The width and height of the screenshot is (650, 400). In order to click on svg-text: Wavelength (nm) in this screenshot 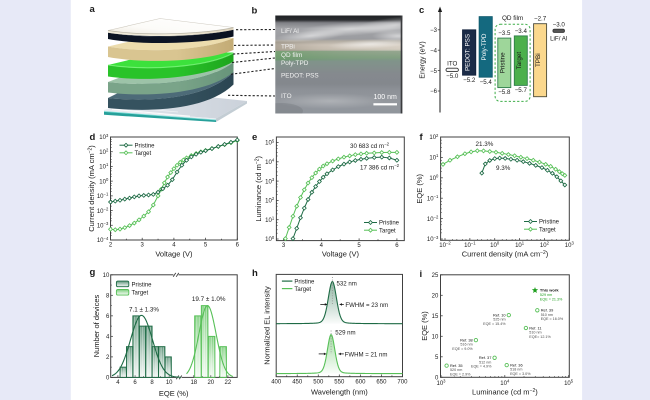, I will do `click(339, 392)`.